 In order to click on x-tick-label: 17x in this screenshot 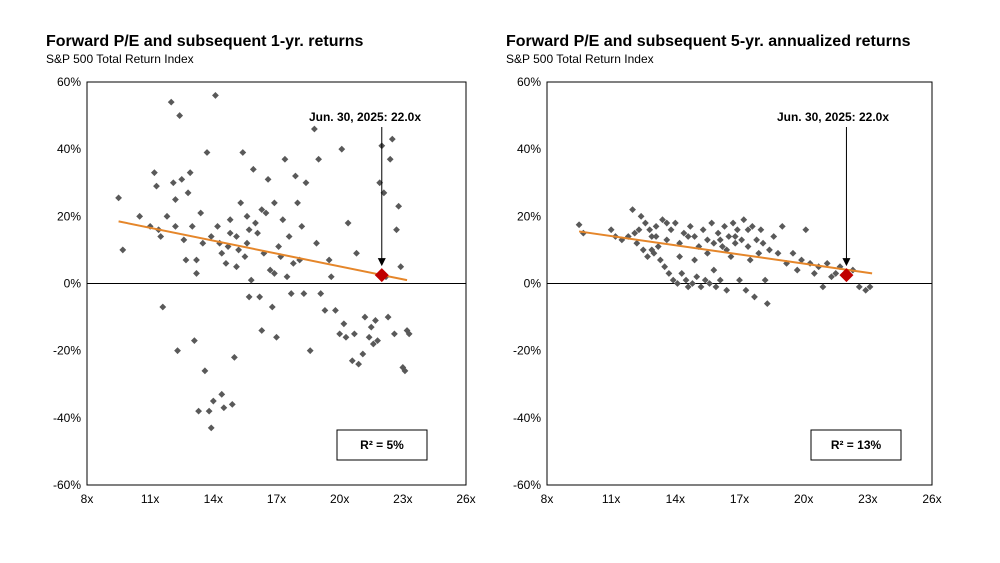, I will do `click(739, 499)`.